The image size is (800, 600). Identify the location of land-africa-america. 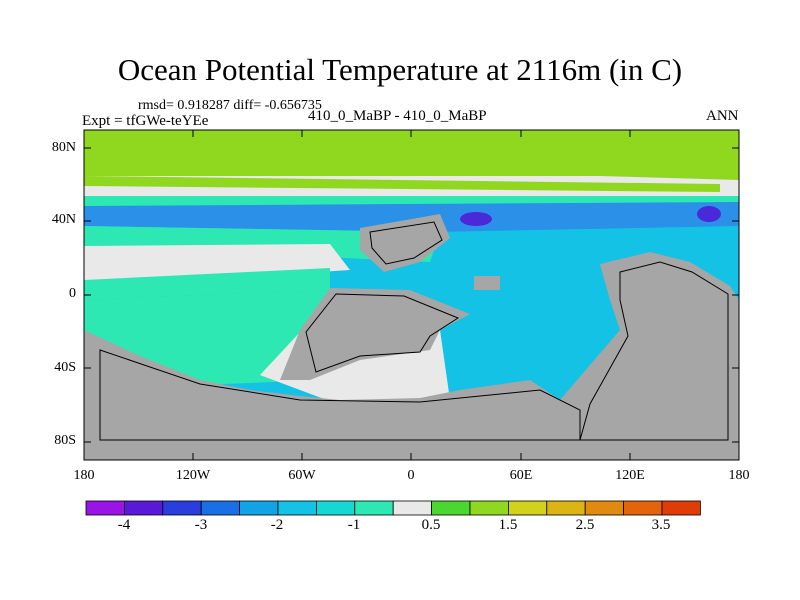
(375, 334).